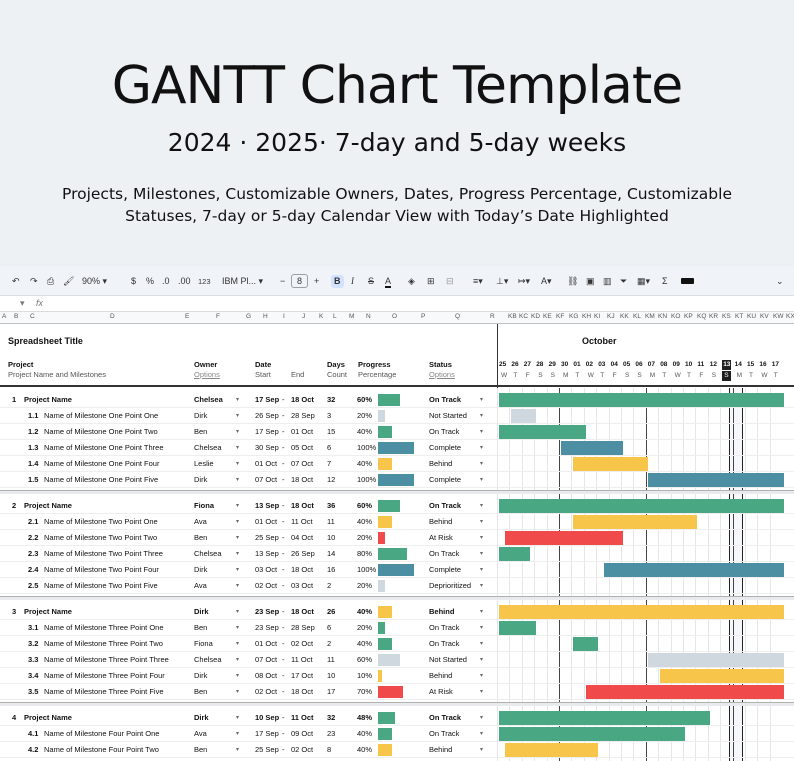  What do you see at coordinates (458, 316) in the screenshot?
I see `column-header: Q` at bounding box center [458, 316].